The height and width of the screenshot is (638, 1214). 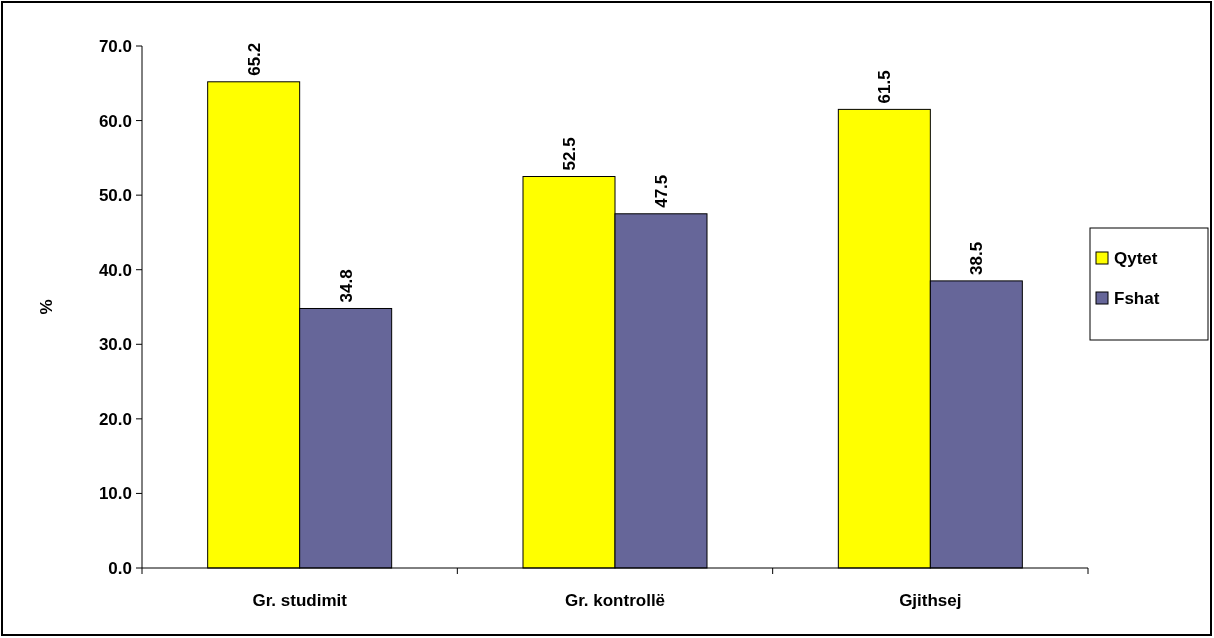 I want to click on data-label: 61.5, so click(x=885, y=87).